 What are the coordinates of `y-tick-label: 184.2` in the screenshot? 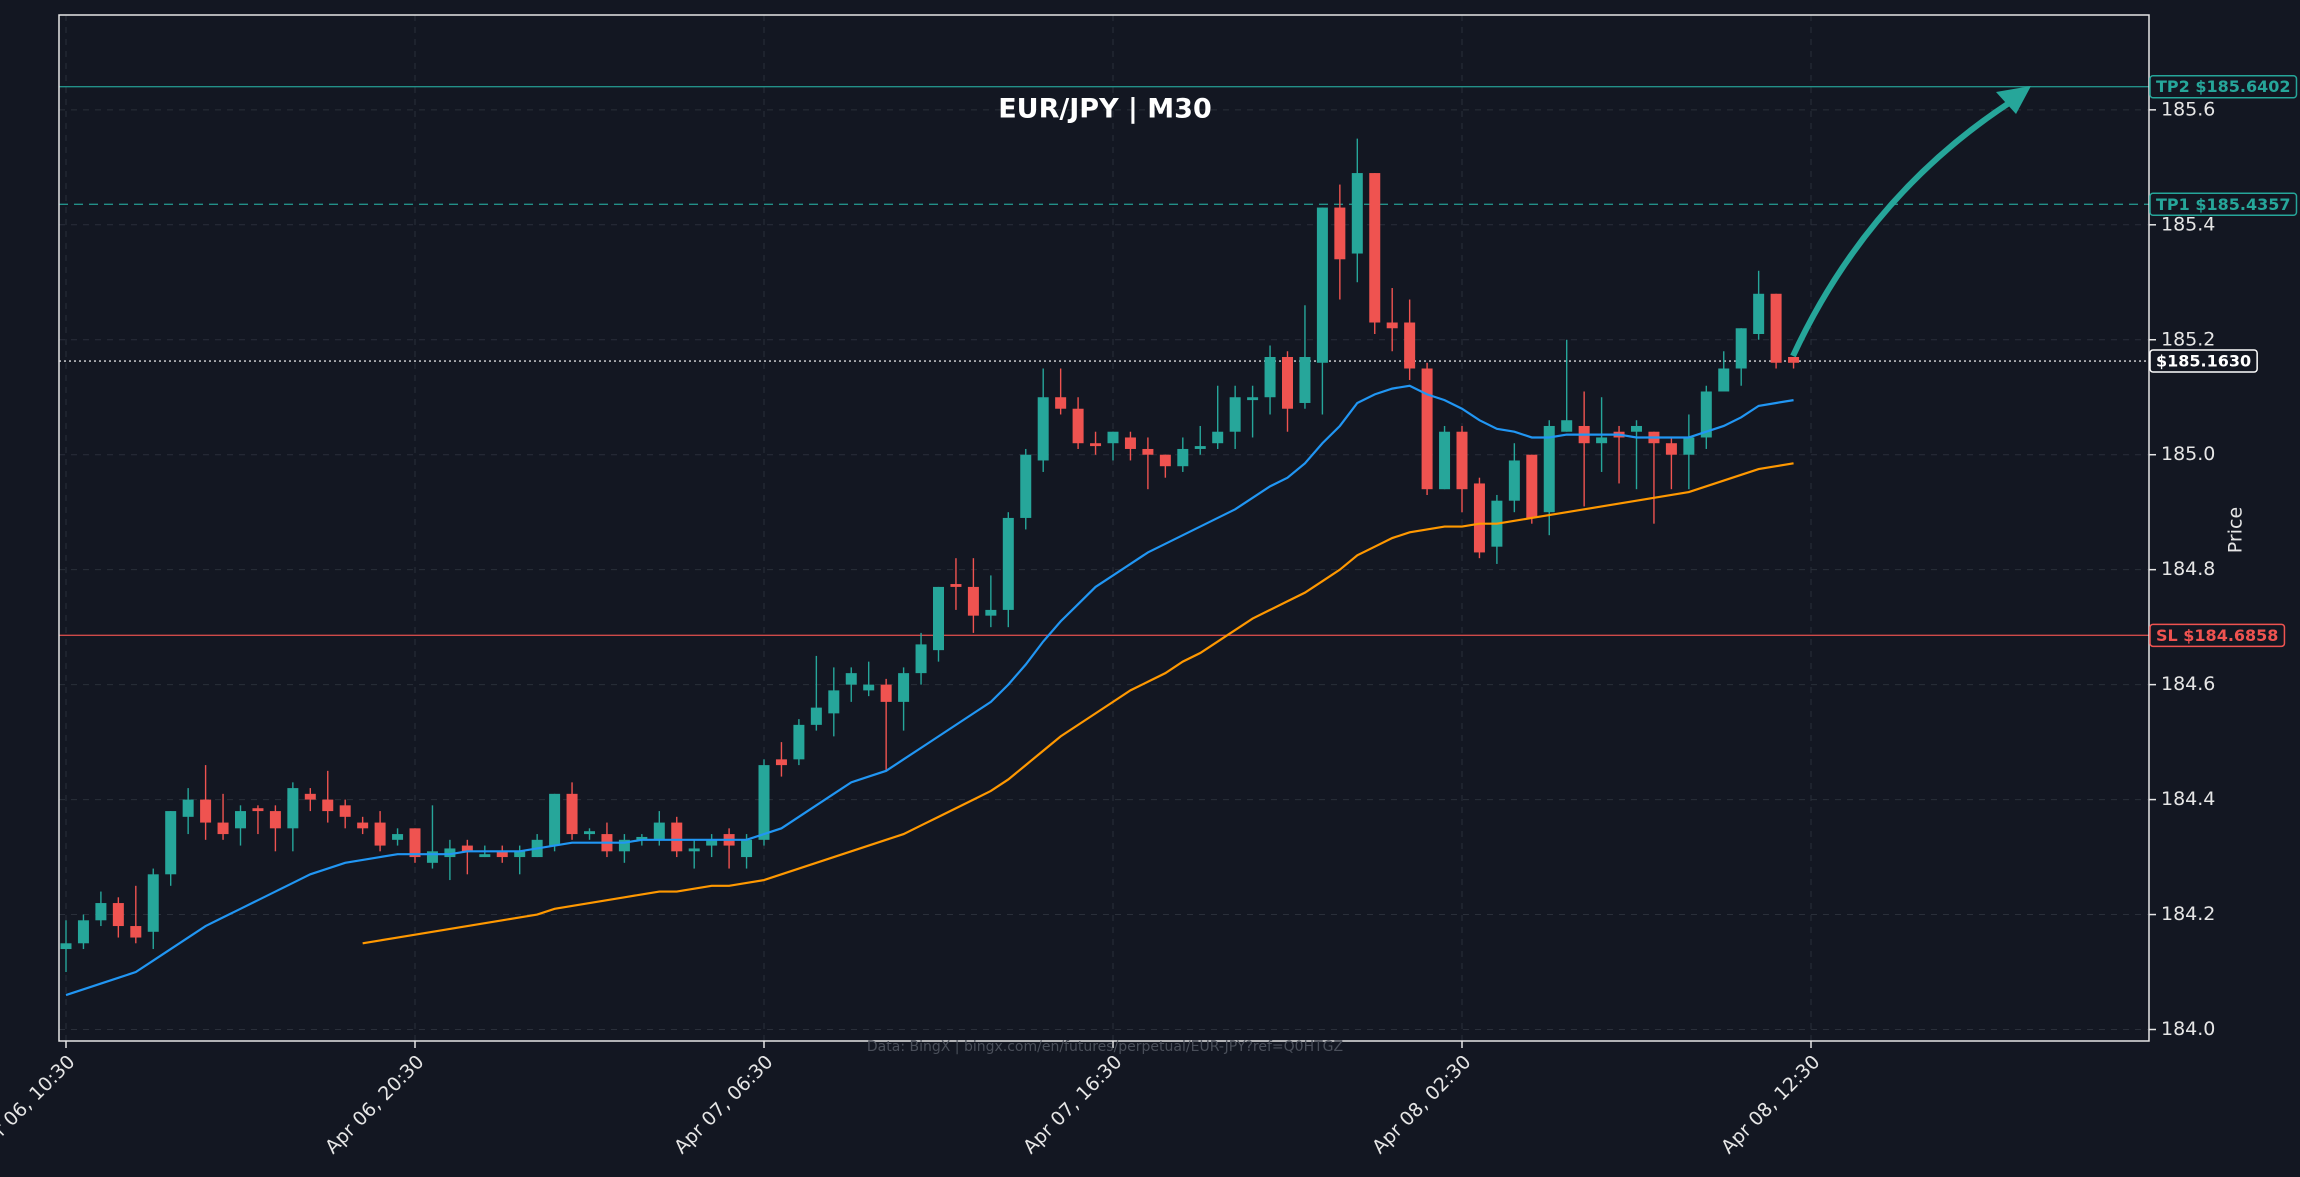 It's located at (2188, 914).